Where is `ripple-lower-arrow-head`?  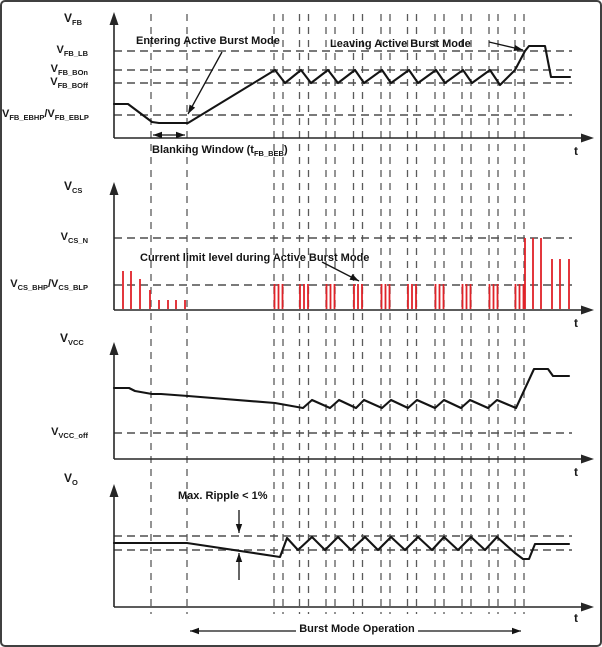 ripple-lower-arrow-head is located at coordinates (239, 557).